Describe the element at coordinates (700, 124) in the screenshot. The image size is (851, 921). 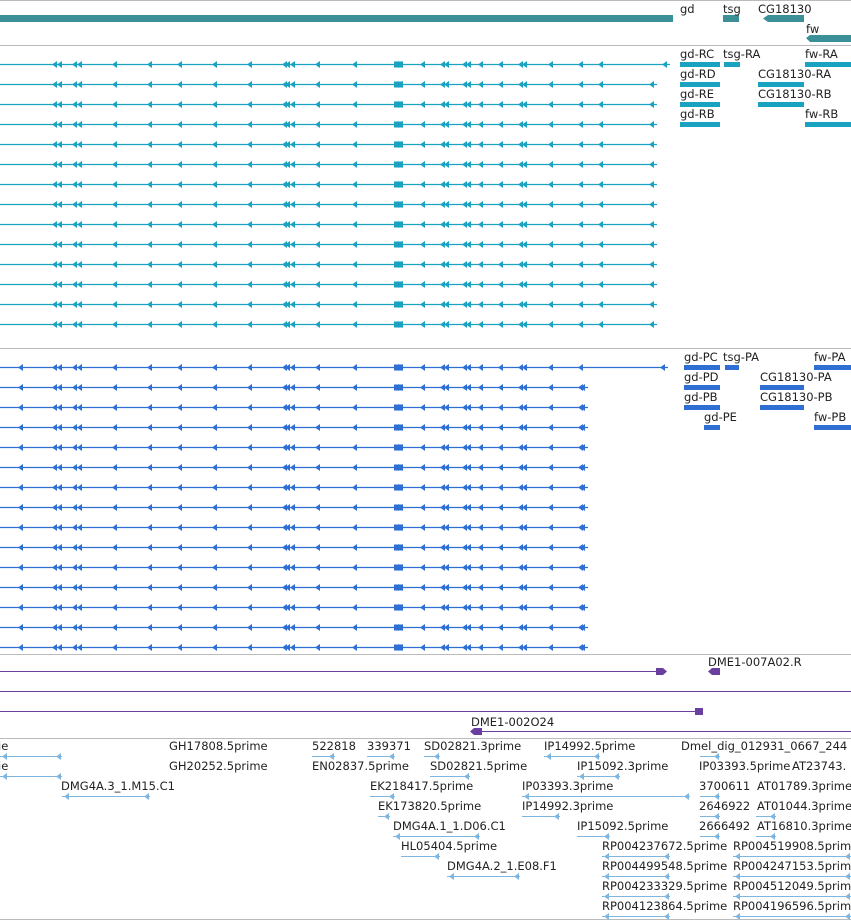
I see `feature-gd-rb` at that location.